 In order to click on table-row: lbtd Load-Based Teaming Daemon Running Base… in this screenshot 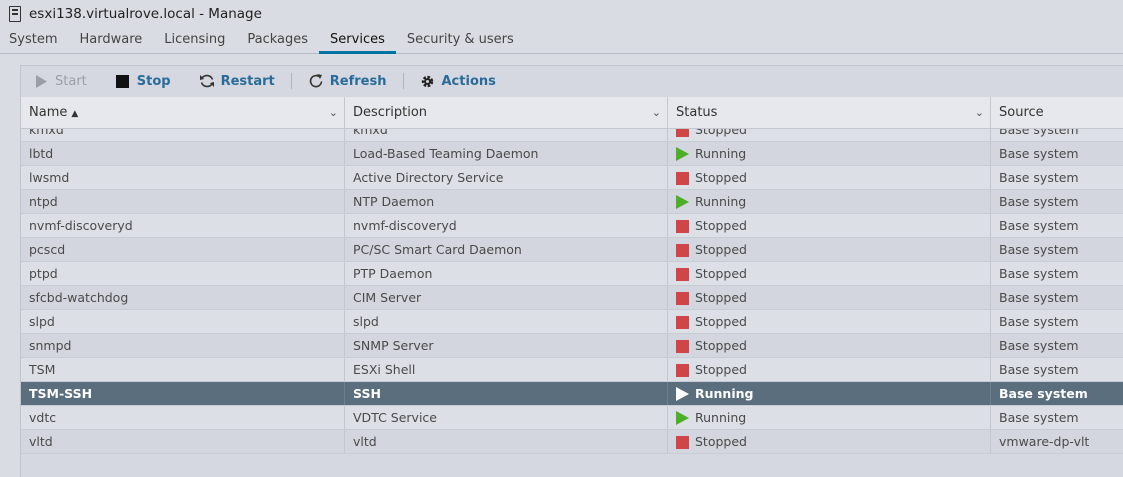, I will do `click(572, 154)`.